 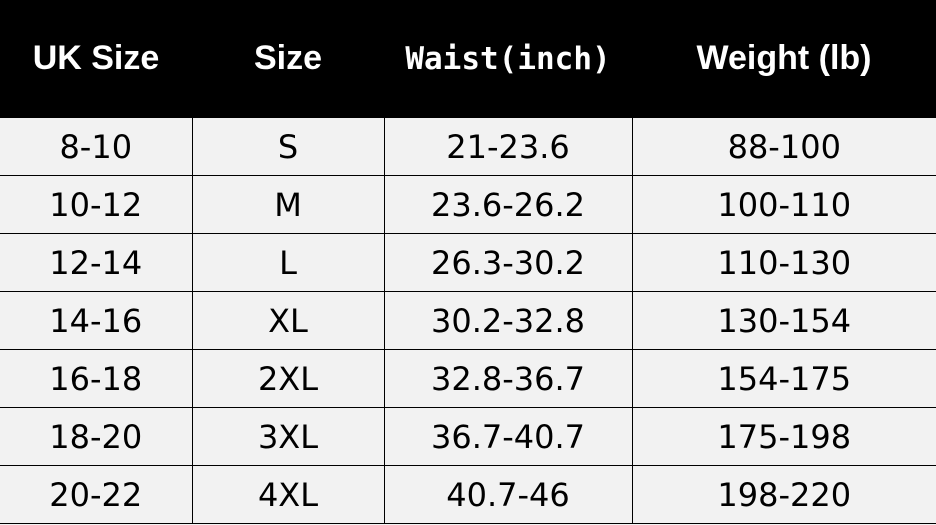 I want to click on table-row: 8-10 S 21-23.6 88-100, so click(x=468, y=146).